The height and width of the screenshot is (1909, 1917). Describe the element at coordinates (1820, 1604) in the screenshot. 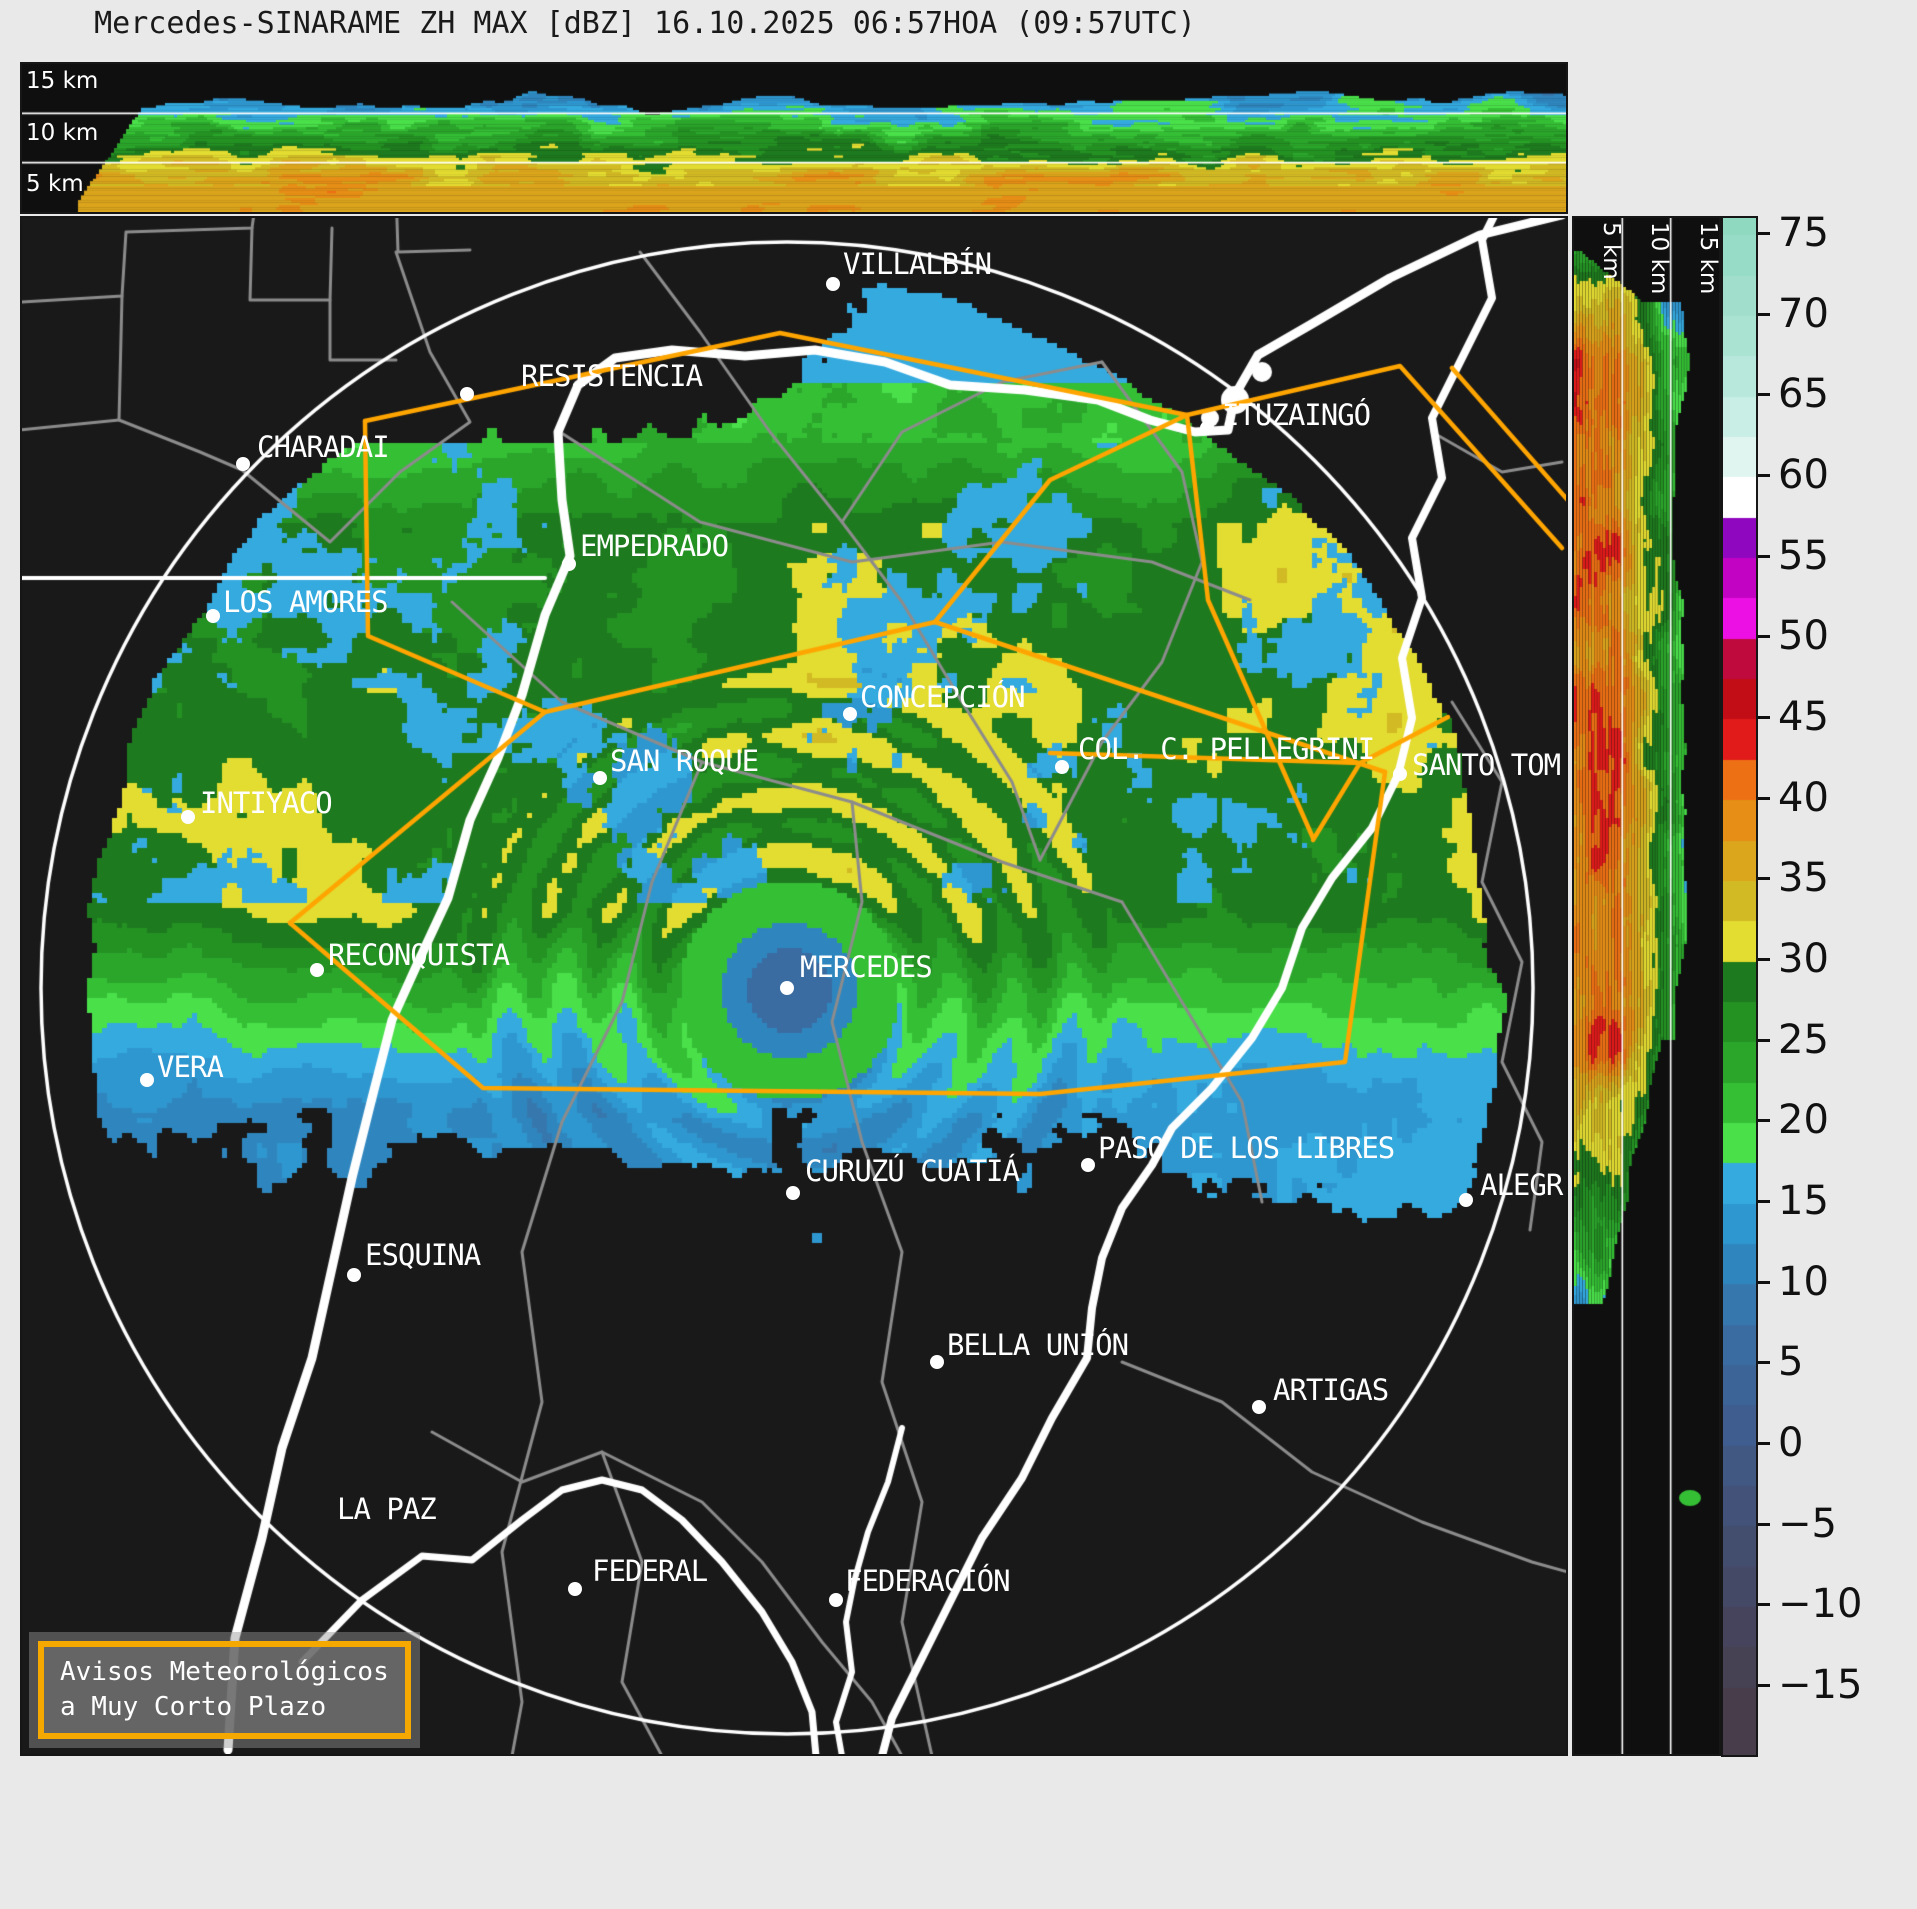

I see `colorbar-tick-label: −10` at that location.